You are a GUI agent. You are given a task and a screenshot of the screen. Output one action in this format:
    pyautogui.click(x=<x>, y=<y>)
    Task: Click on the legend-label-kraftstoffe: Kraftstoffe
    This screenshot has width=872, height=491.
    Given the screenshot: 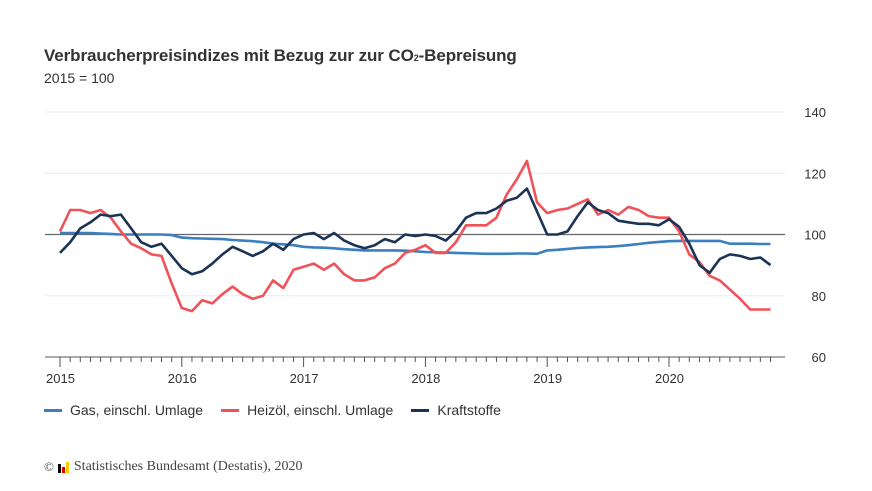 What is the action you would take?
    pyautogui.click(x=469, y=410)
    